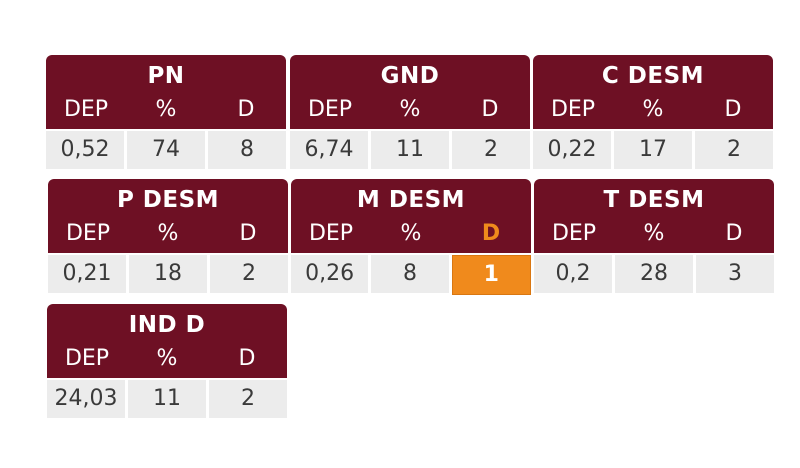  I want to click on card-title: T DESM, so click(654, 200).